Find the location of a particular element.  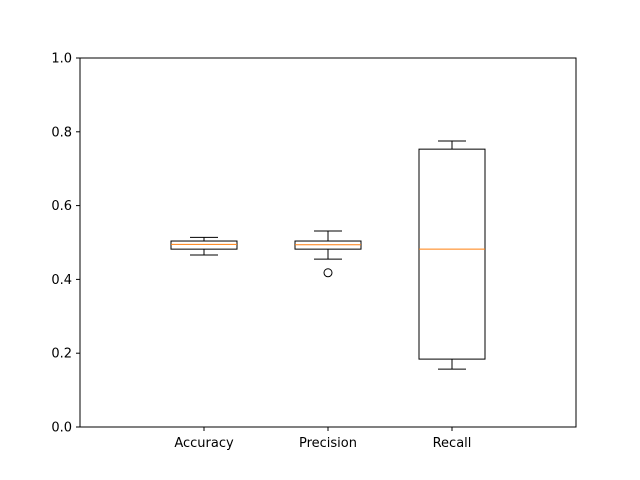

iqr-box-accuracy is located at coordinates (204, 245).